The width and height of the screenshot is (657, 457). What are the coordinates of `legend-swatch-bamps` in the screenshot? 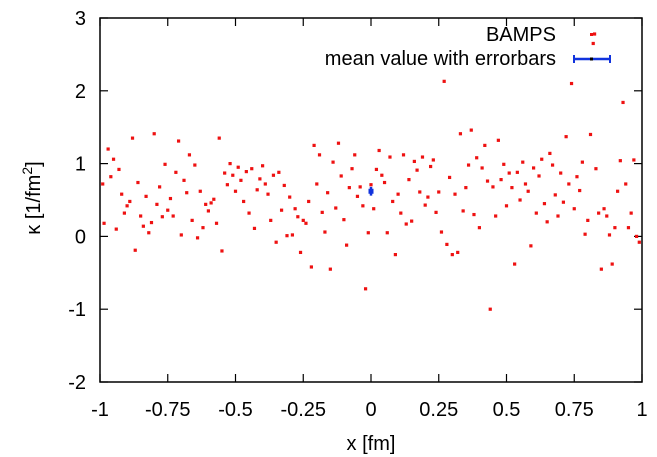 It's located at (591, 34).